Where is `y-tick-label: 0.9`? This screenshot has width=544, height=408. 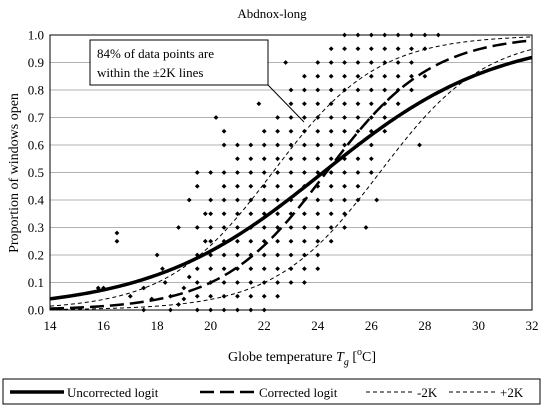
y-tick-label: 0.9 is located at coordinates (36, 62).